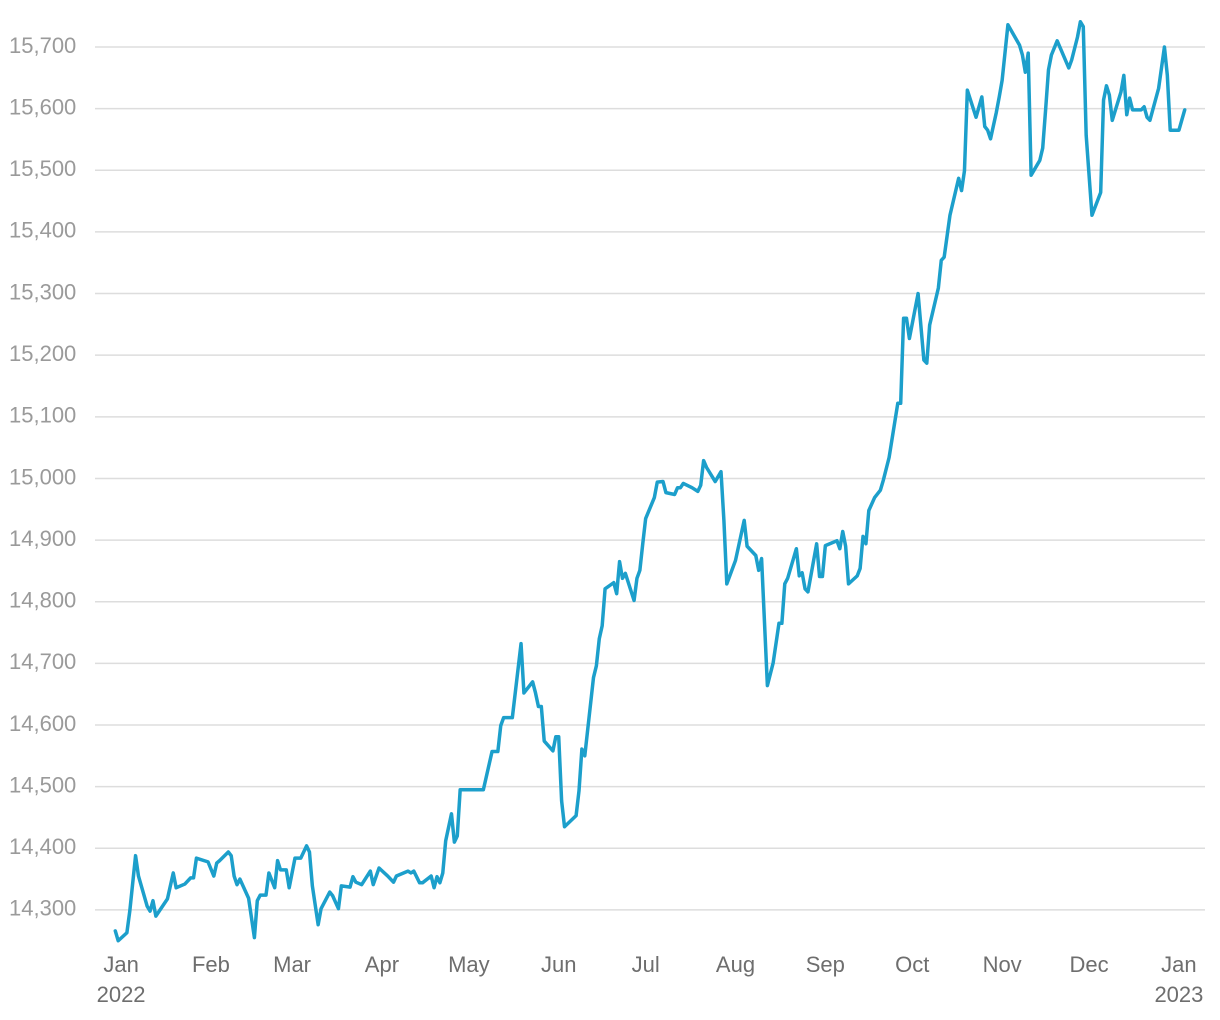 The image size is (1220, 1020). What do you see at coordinates (42, 908) in the screenshot?
I see `y-tick-label: 14,300` at bounding box center [42, 908].